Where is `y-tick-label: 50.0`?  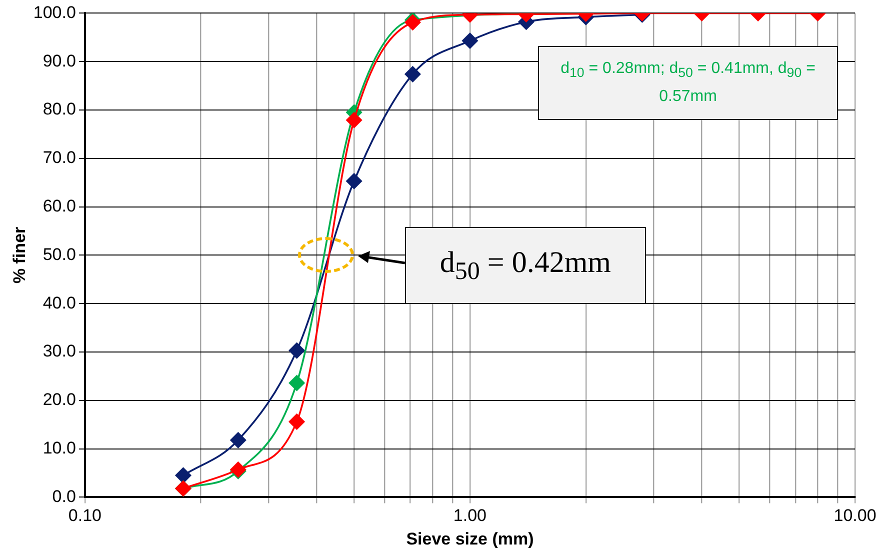 y-tick-label: 50.0 is located at coordinates (59, 254).